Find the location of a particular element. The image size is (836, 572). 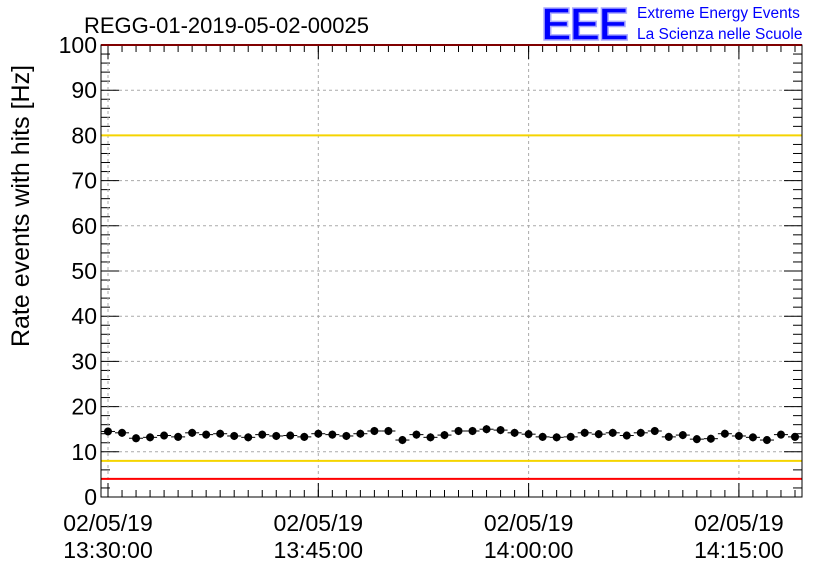

y-tick-label: 70 is located at coordinates (84, 181).